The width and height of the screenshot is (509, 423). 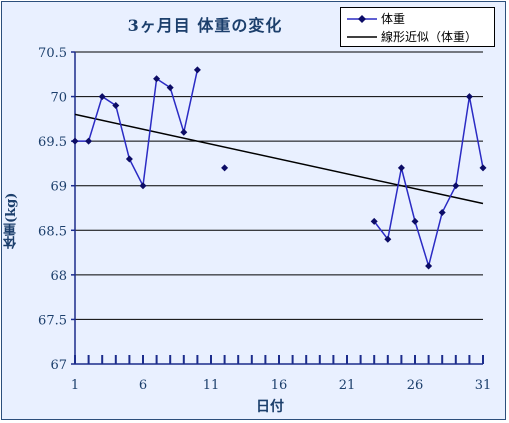 What do you see at coordinates (211, 385) in the screenshot?
I see `x-tick-label: 11` at bounding box center [211, 385].